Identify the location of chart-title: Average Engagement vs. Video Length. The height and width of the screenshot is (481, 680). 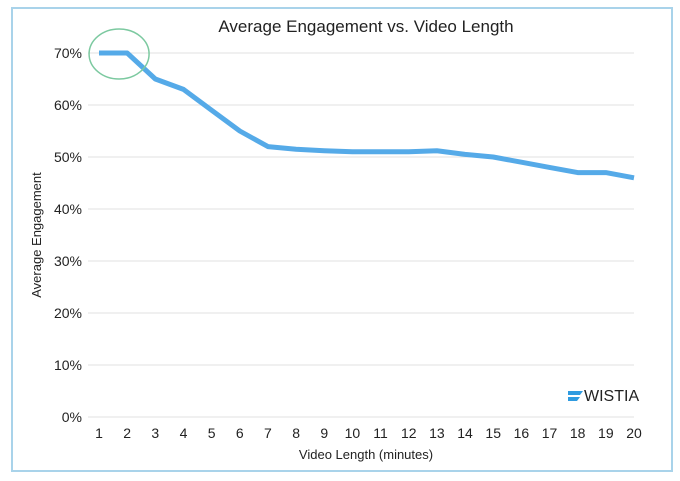
(365, 26).